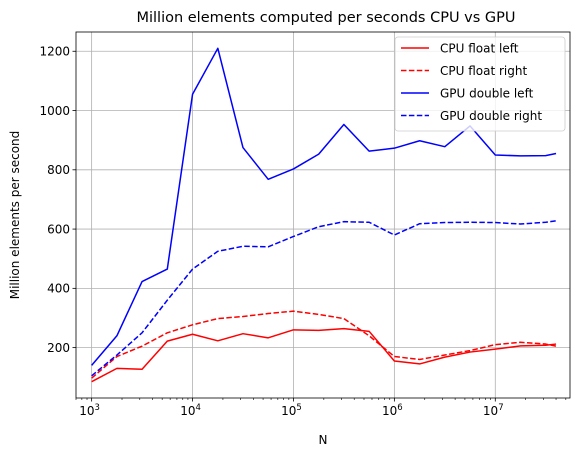 This screenshot has width=580, height=457. I want to click on legend-label-2: CPU float right, so click(483, 71).